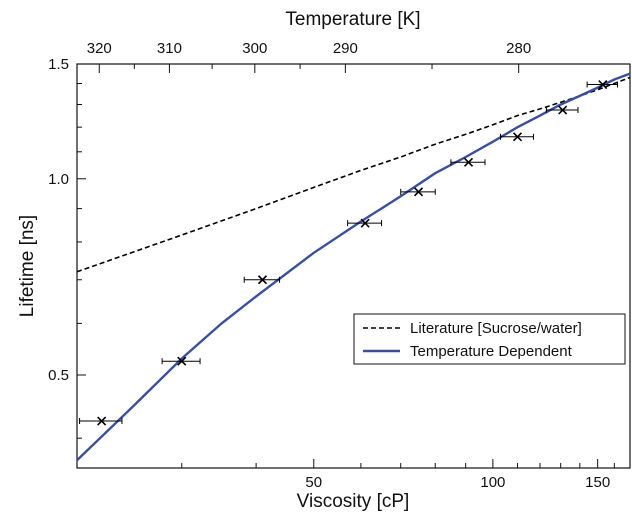  What do you see at coordinates (313, 482) in the screenshot?
I see `x-tick-label: 50` at bounding box center [313, 482].